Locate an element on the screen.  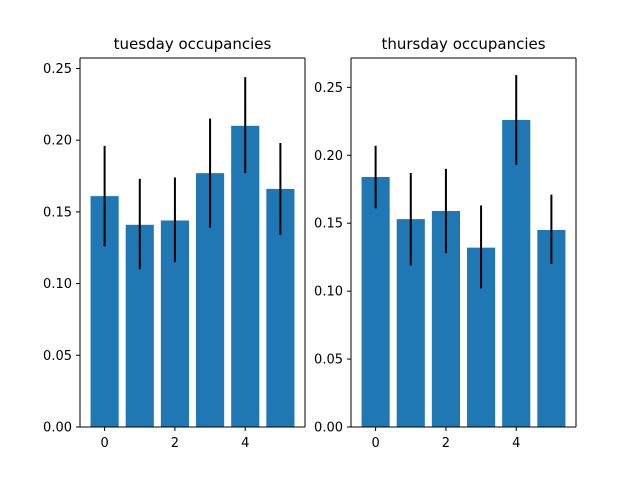
tuesday-ytick-label-4: 0.20 is located at coordinates (57, 141).